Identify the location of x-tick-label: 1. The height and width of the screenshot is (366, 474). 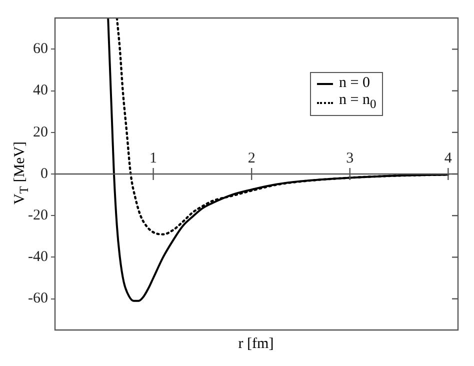
(154, 158).